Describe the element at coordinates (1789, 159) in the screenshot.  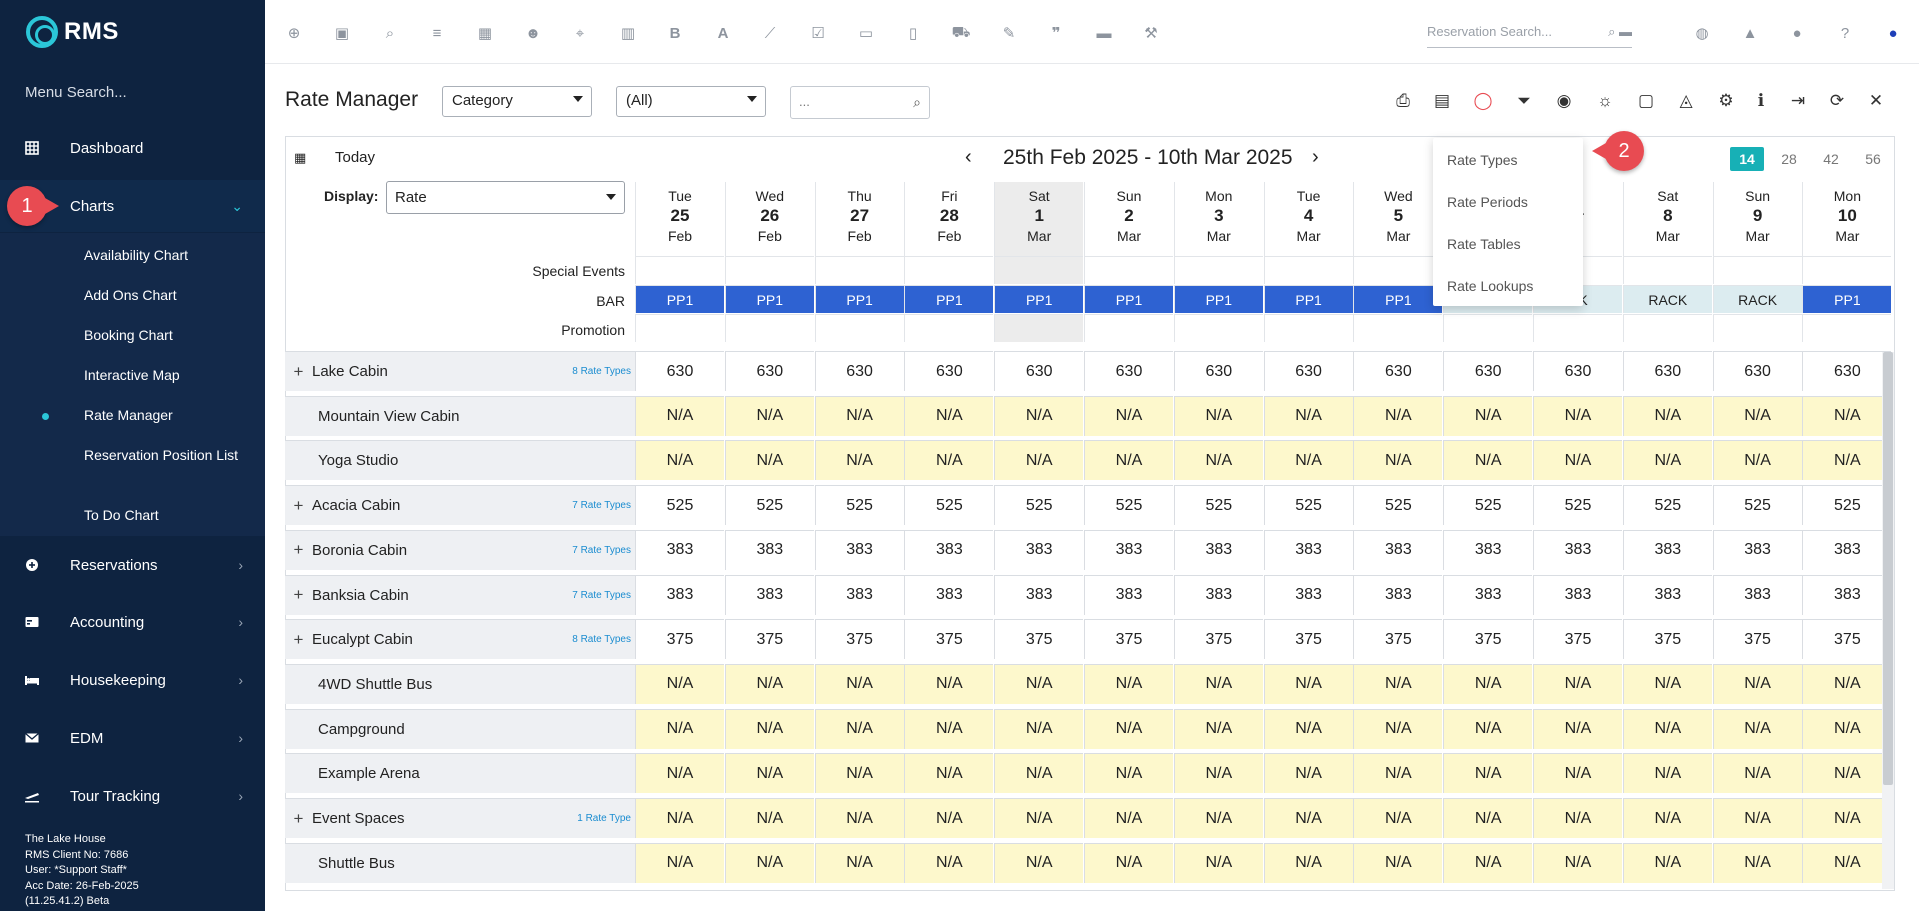
I see `span-28-button: 28` at that location.